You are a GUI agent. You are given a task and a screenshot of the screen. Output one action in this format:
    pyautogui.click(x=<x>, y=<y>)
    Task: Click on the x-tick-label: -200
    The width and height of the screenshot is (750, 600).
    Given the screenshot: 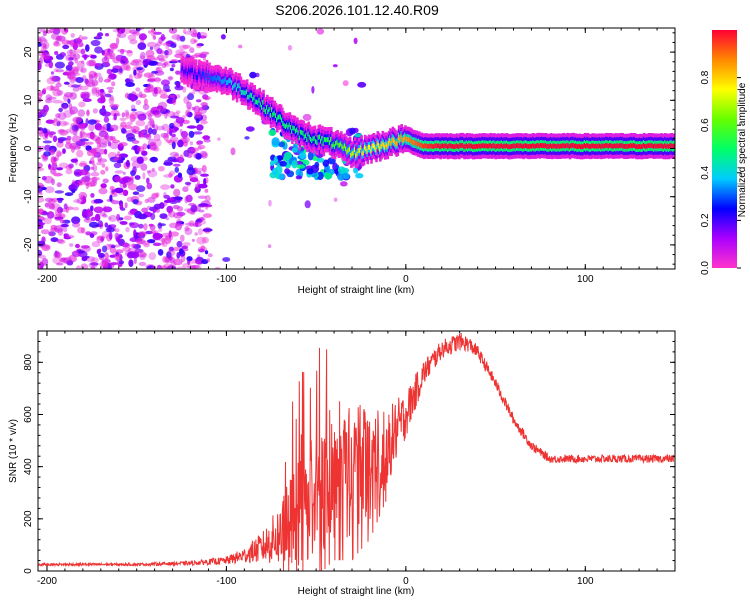 What is the action you would take?
    pyautogui.click(x=47, y=279)
    